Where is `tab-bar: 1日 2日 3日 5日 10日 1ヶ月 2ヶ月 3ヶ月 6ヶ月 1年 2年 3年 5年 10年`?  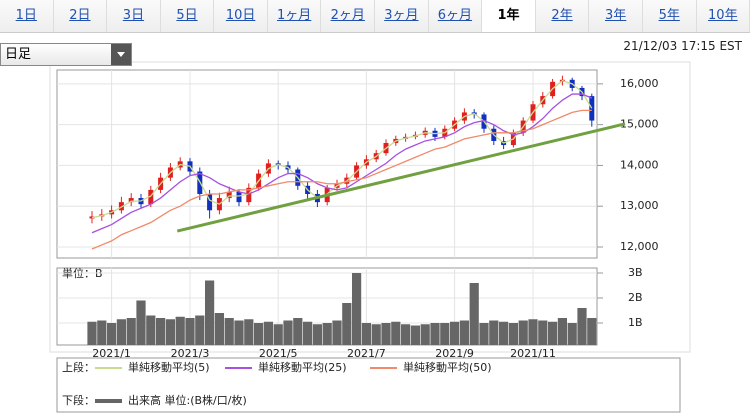
tab-bar: 1日 2日 3日 5日 10日 1ヶ月 2ヶ月 3ヶ月 6ヶ月 1年 2年 3年 5年 10年 is located at coordinates (375, 16).